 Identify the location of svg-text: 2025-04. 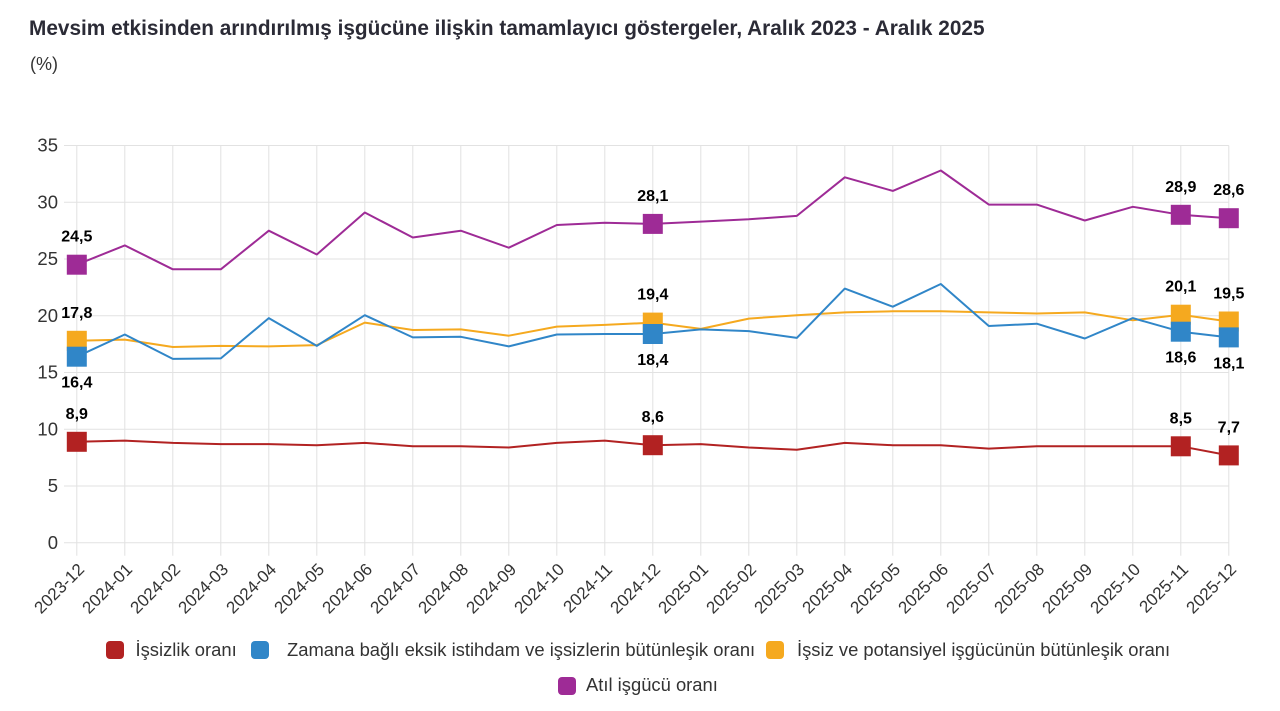
(828, 589).